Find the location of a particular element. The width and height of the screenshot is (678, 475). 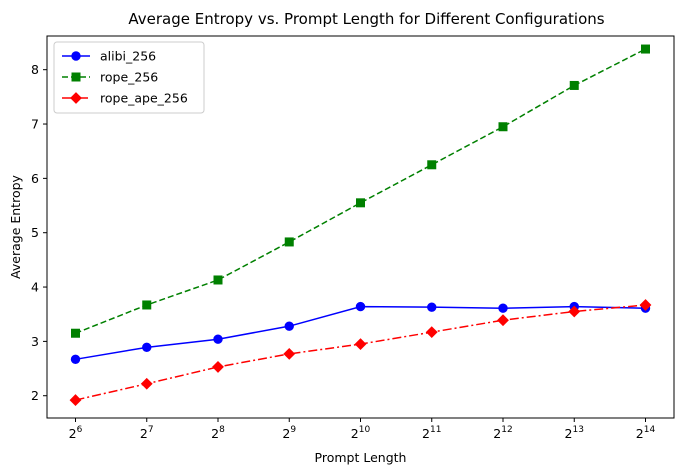

x-tick-label: 211 is located at coordinates (431, 433).